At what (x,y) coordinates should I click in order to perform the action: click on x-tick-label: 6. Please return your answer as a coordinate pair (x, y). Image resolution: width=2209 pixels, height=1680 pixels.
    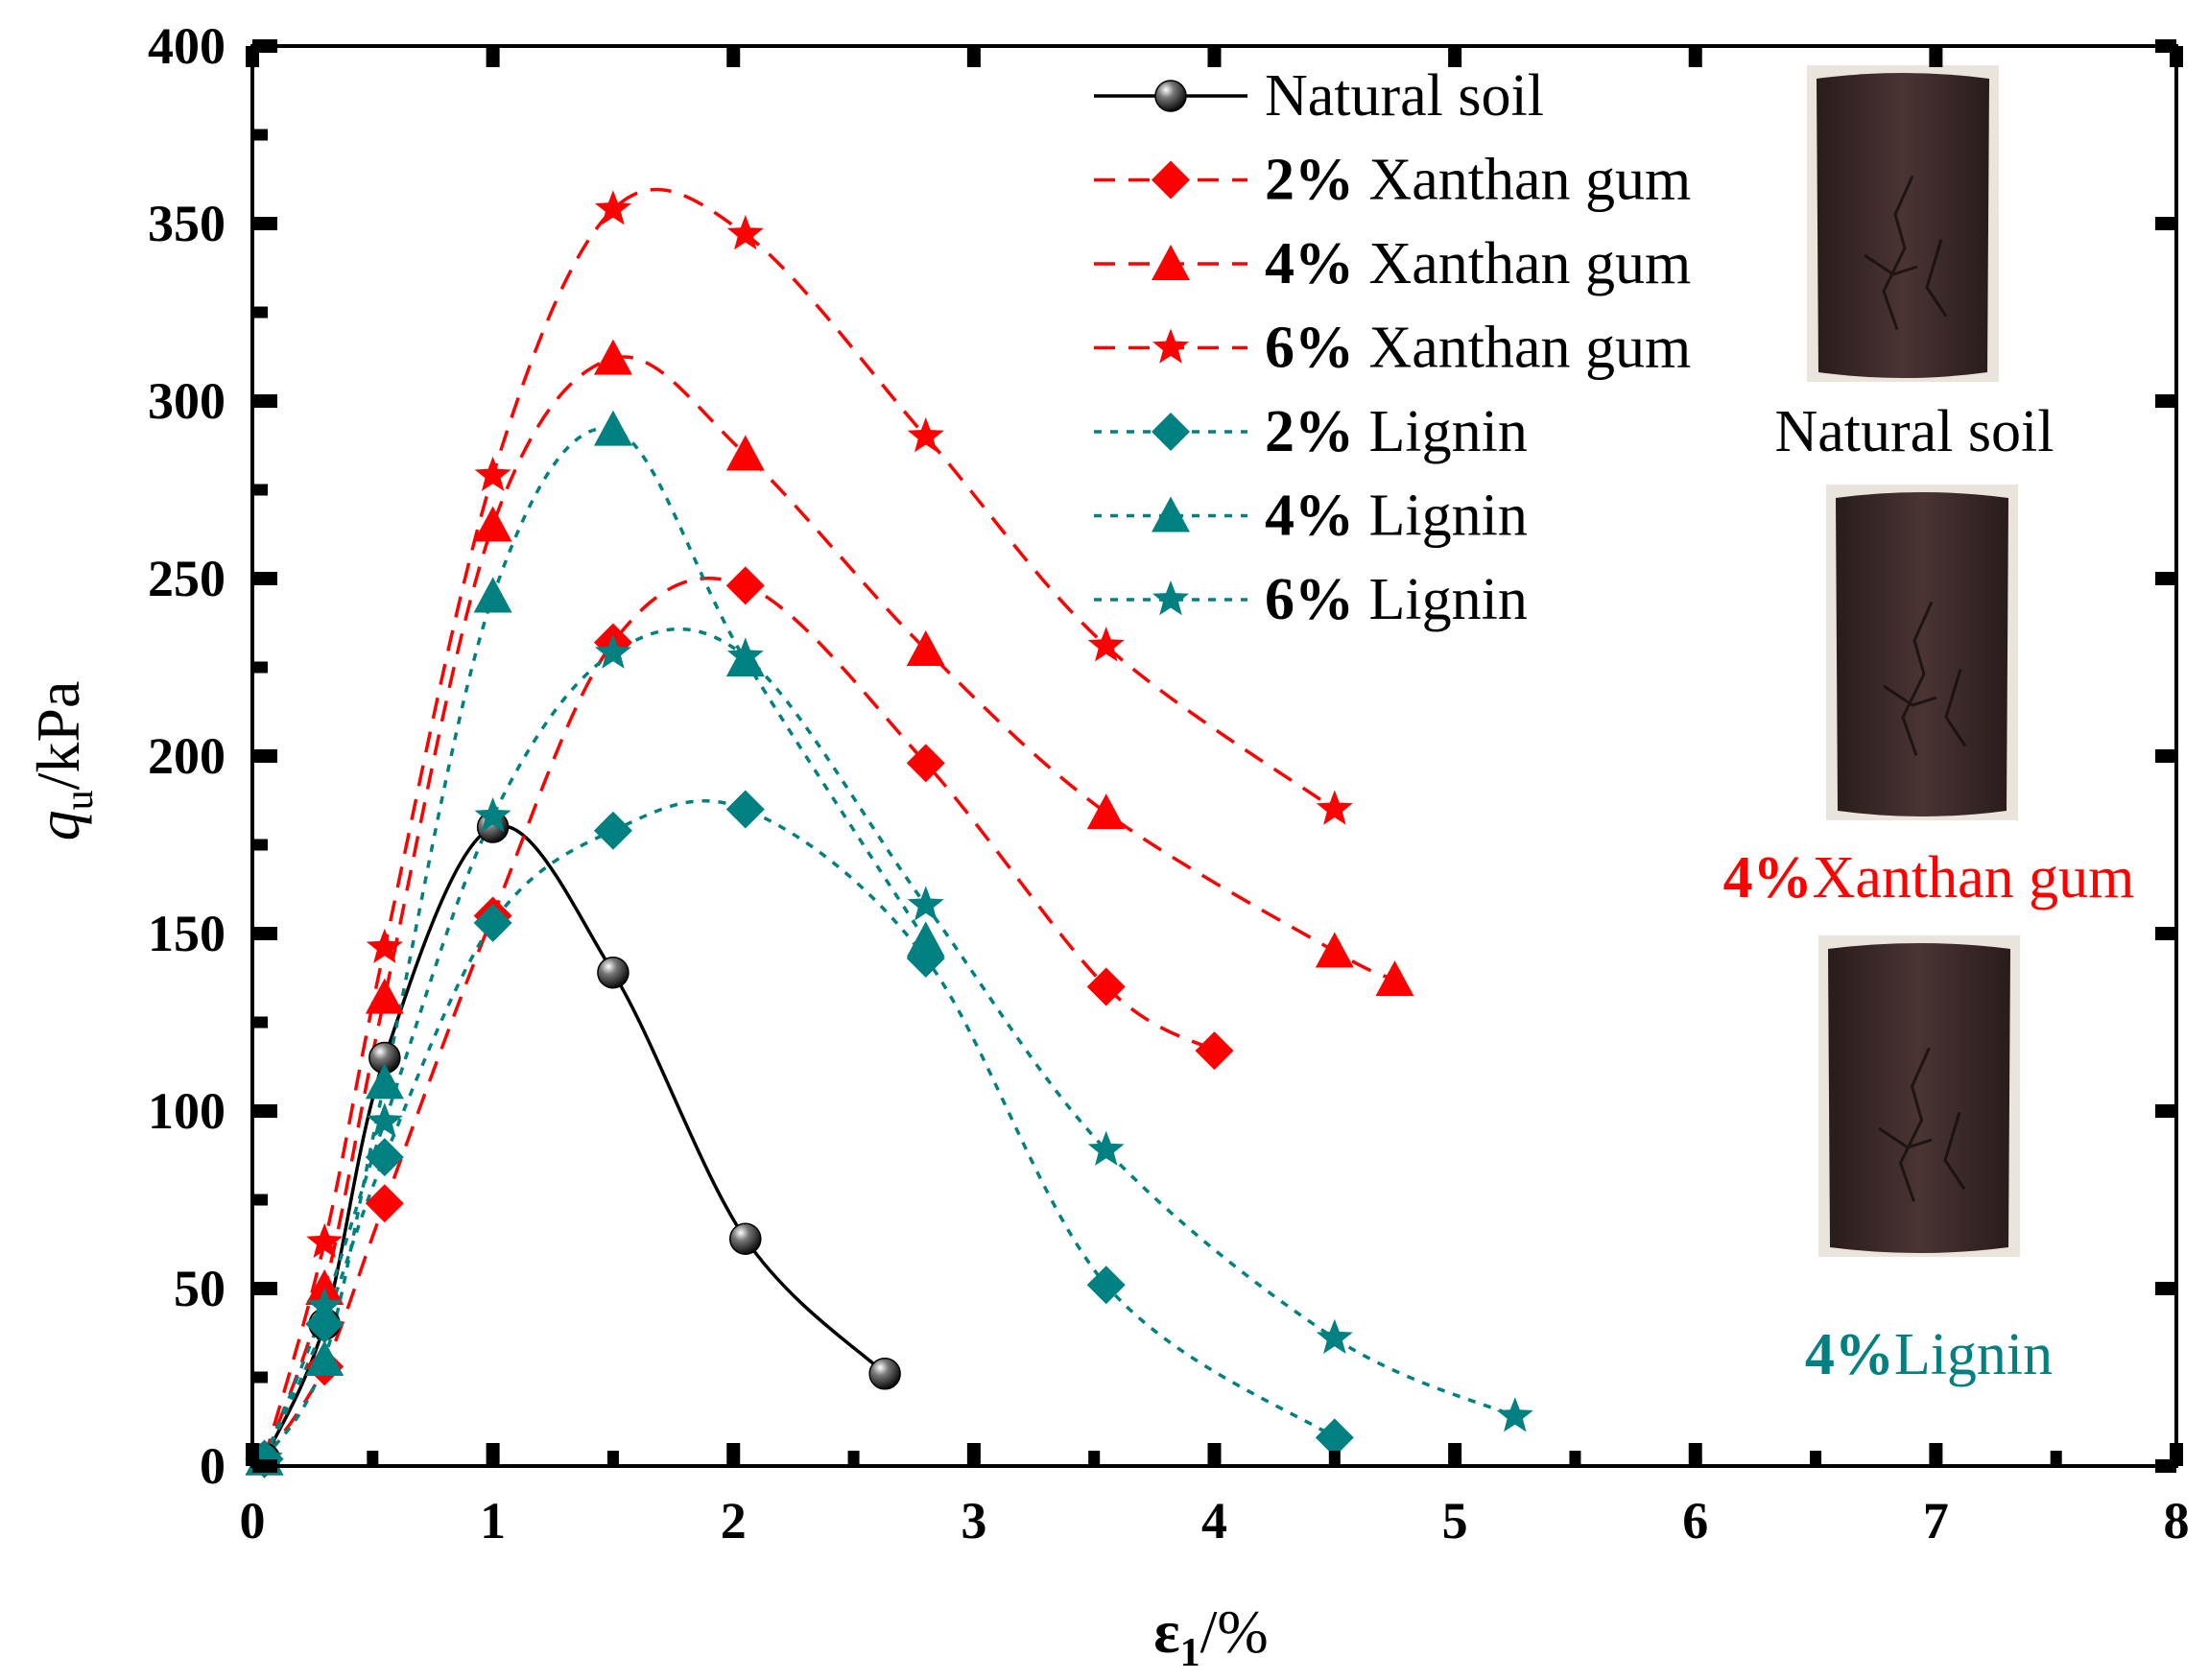
    Looking at the image, I should click on (1695, 1521).